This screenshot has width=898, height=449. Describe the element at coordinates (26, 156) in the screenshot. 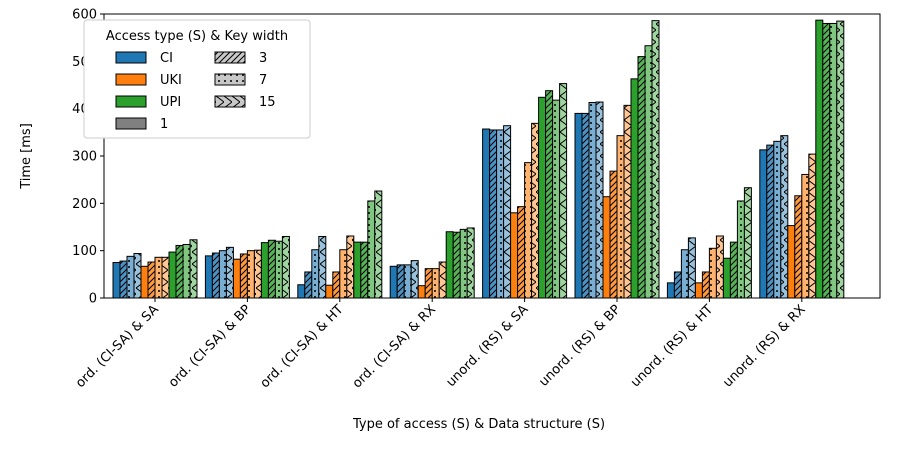

I see `y-axis-label: Time [ms]` at that location.